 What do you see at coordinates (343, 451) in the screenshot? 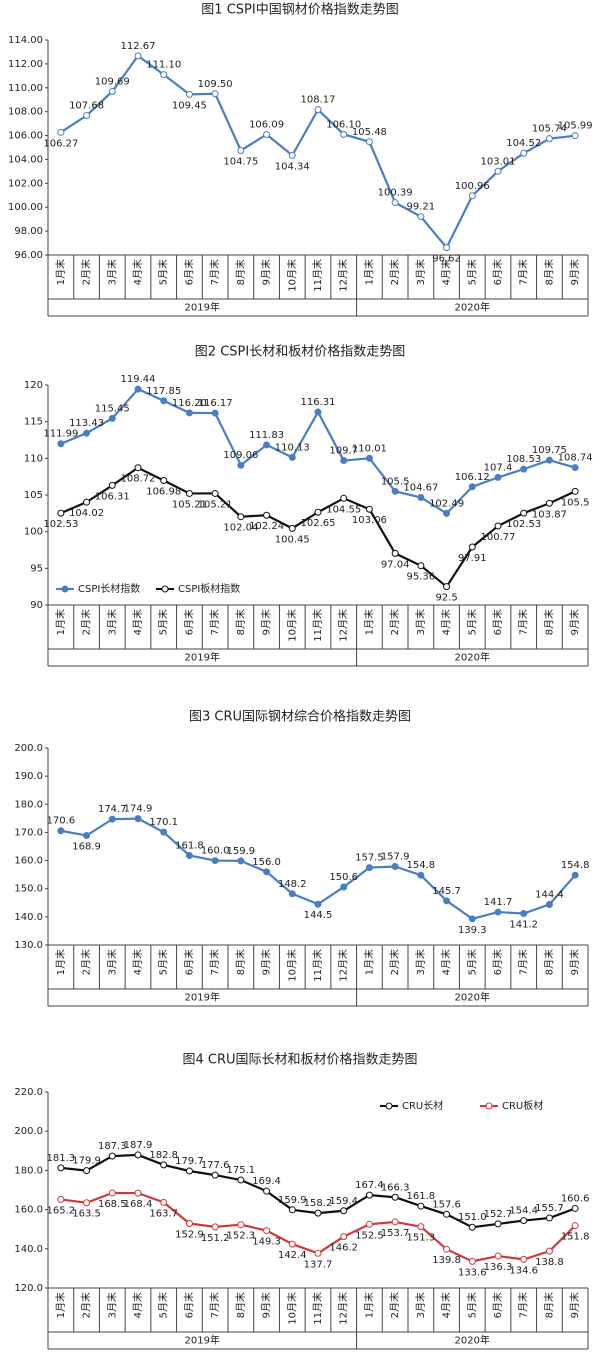
I see `data-label: 109.7` at bounding box center [343, 451].